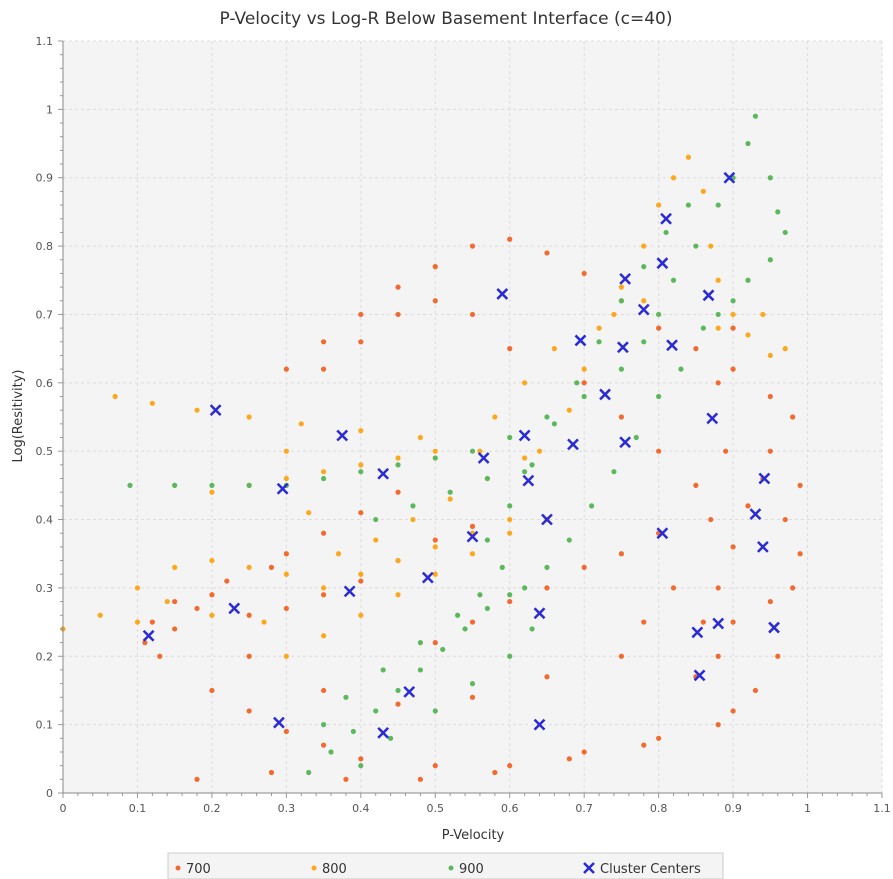  Describe the element at coordinates (138, 808) in the screenshot. I see `x-tick-label: 0.1` at that location.